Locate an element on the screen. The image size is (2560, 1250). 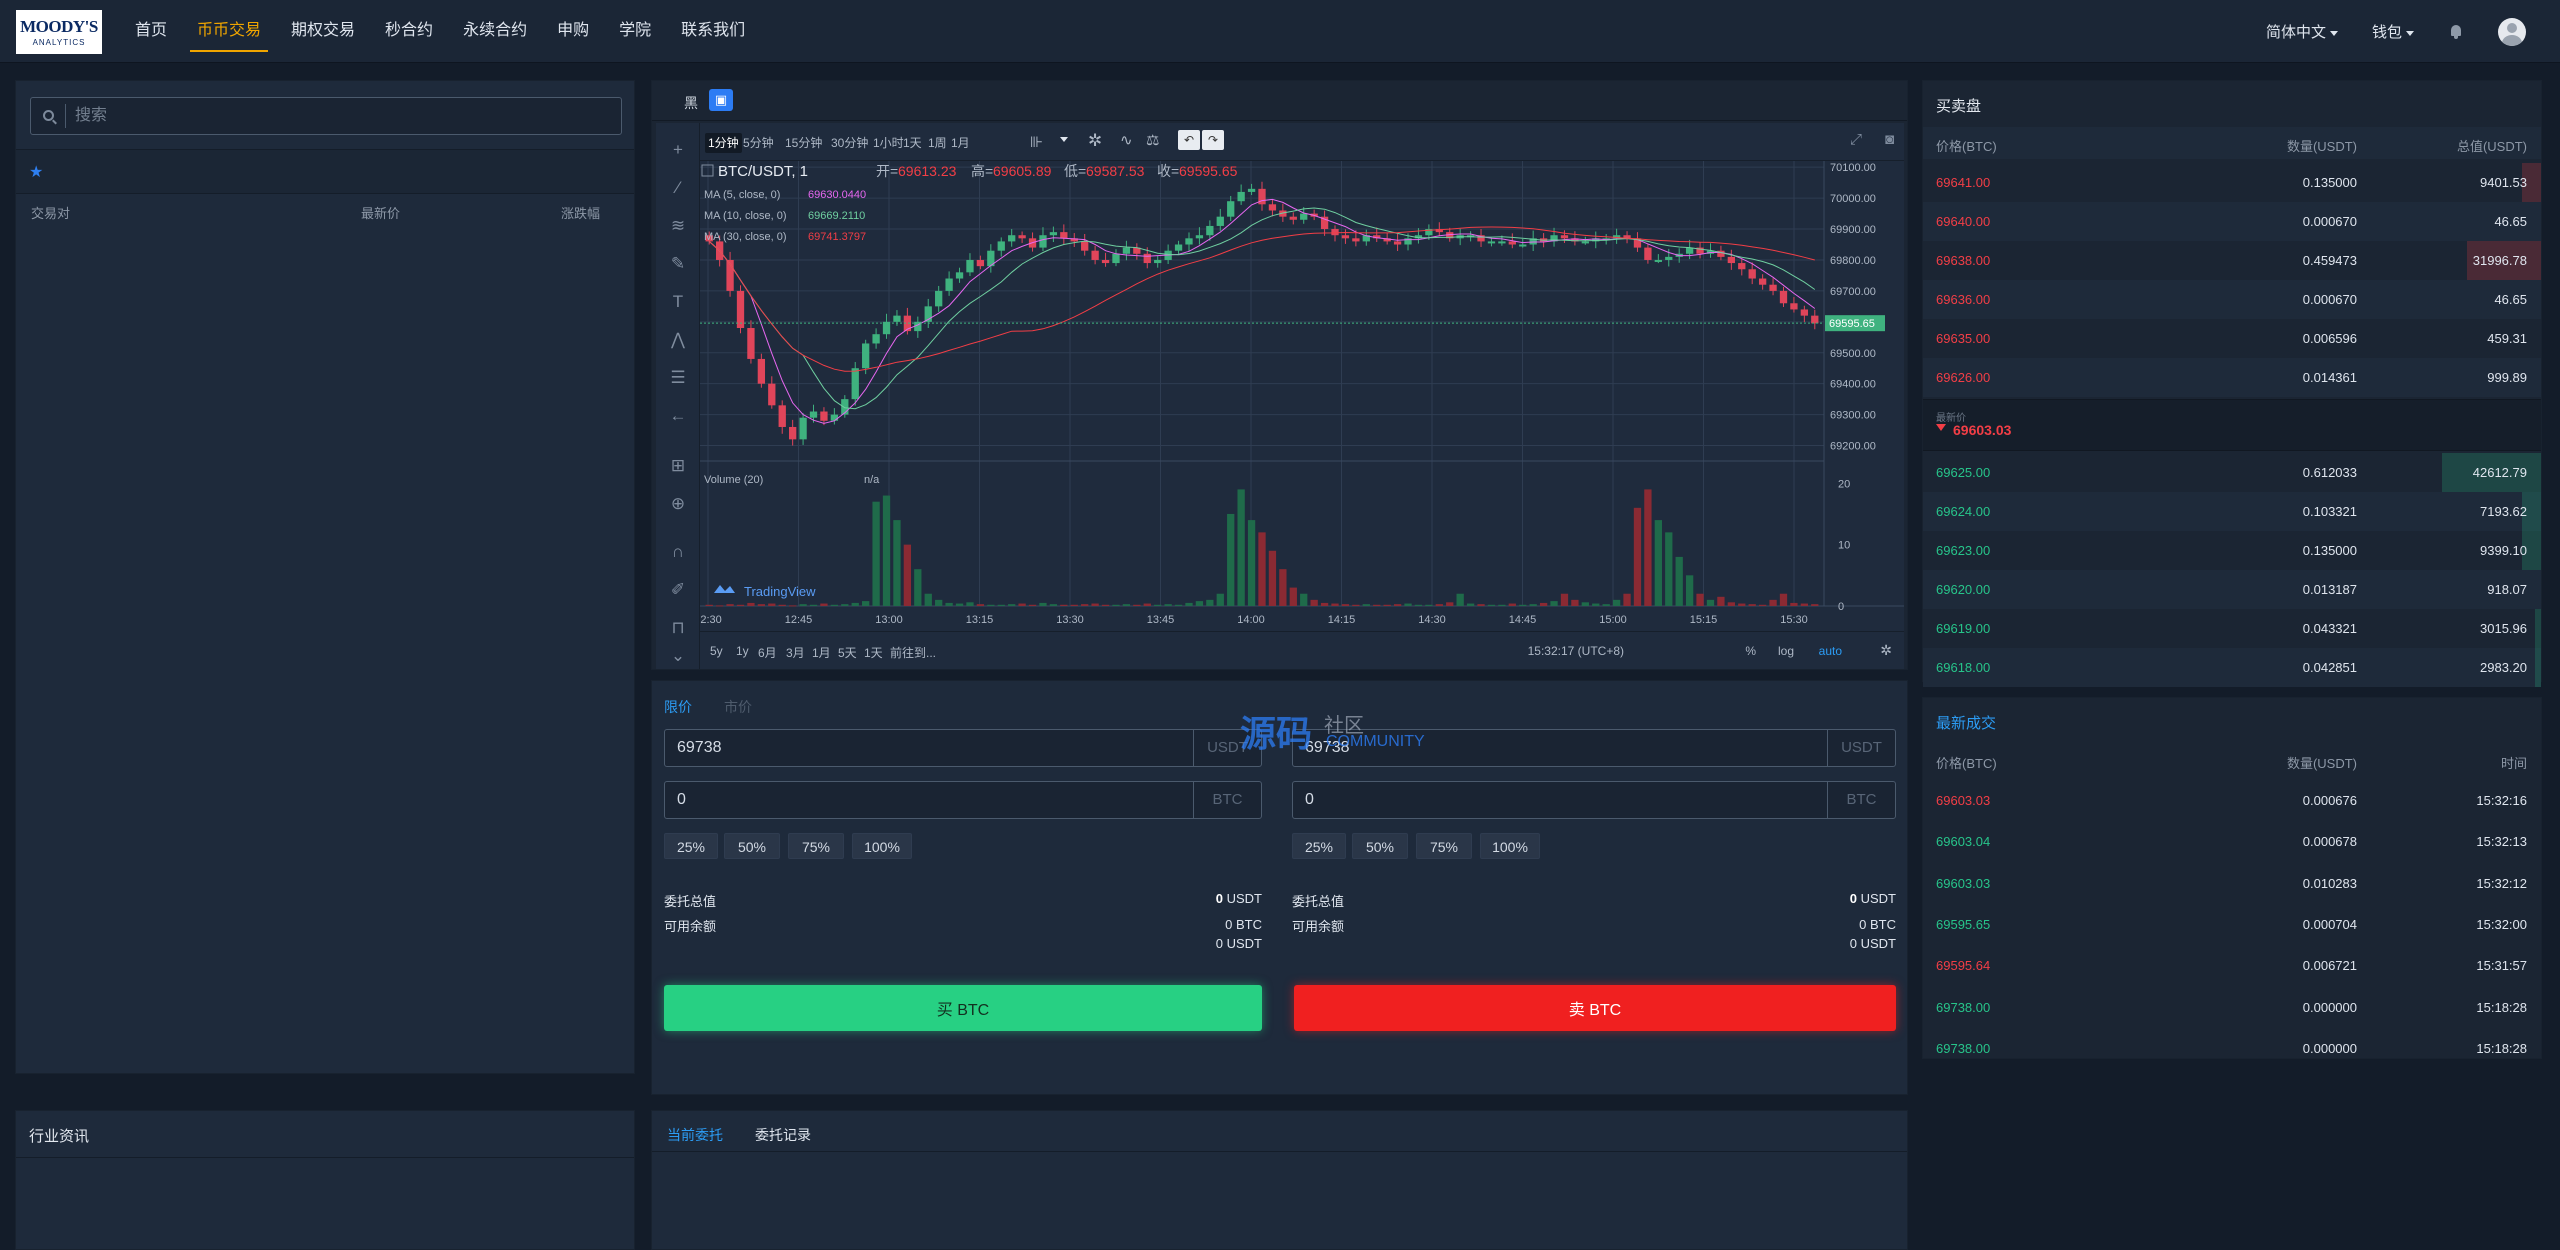
sell-price-input is located at coordinates (1556, 748).